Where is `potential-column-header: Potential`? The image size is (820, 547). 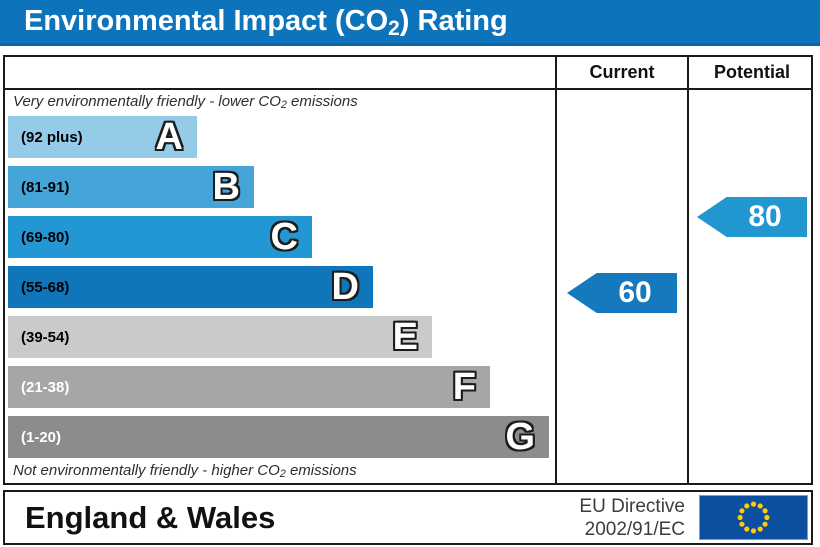
potential-column-header: Potential is located at coordinates (751, 72).